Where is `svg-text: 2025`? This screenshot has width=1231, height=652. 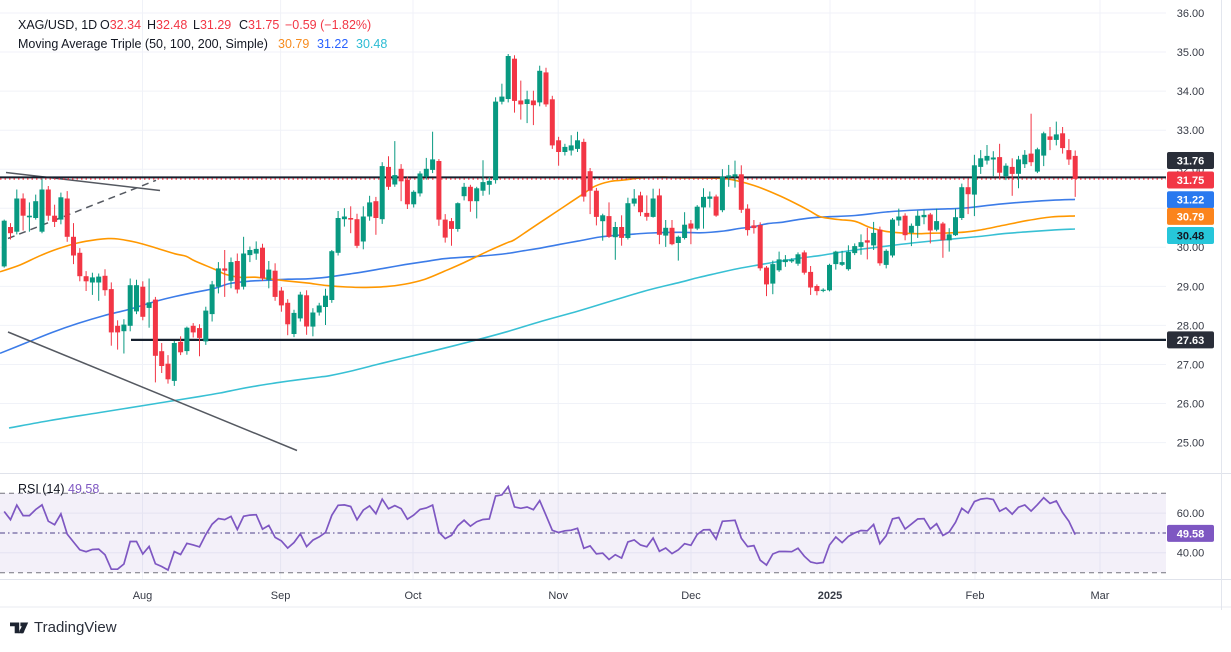
svg-text: 2025 is located at coordinates (830, 596).